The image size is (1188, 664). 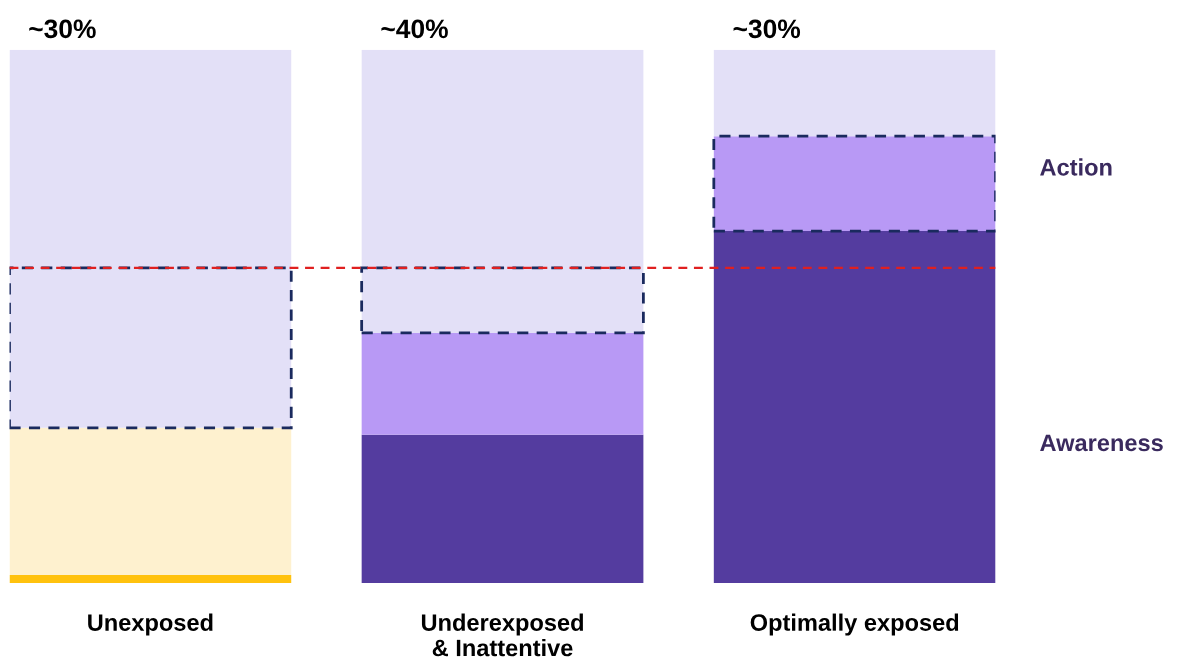 I want to click on x-tick-label: Underexposed & Inattentive, so click(x=502, y=635).